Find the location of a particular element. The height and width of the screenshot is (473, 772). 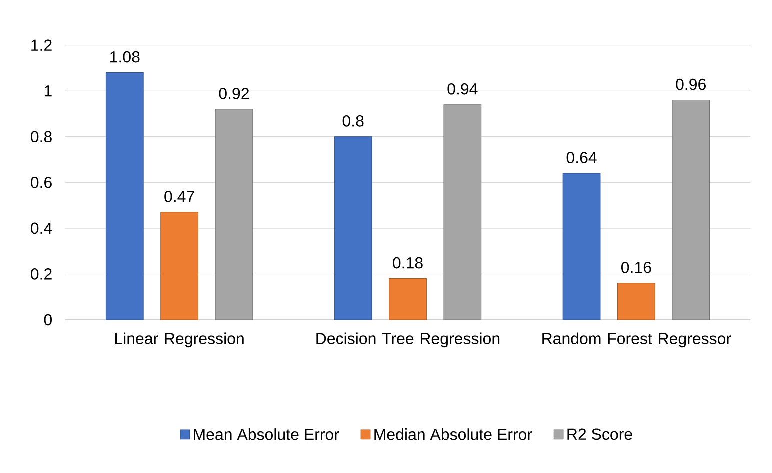

x-tick-label: Random Forest Regressor is located at coordinates (637, 340).